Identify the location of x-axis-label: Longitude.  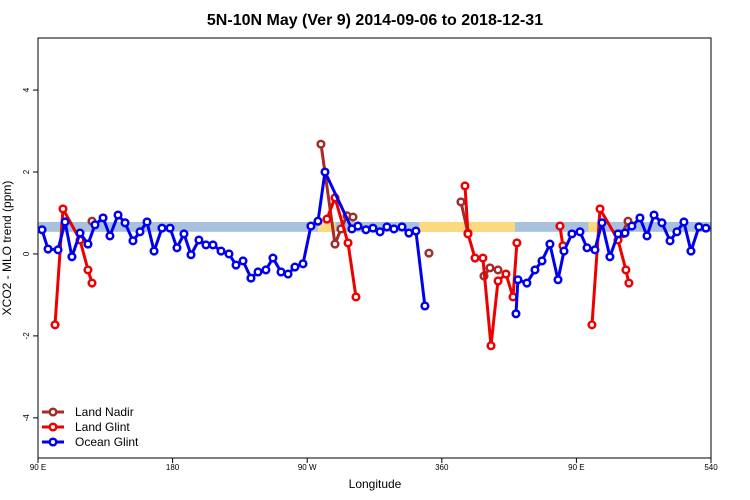
(375, 484).